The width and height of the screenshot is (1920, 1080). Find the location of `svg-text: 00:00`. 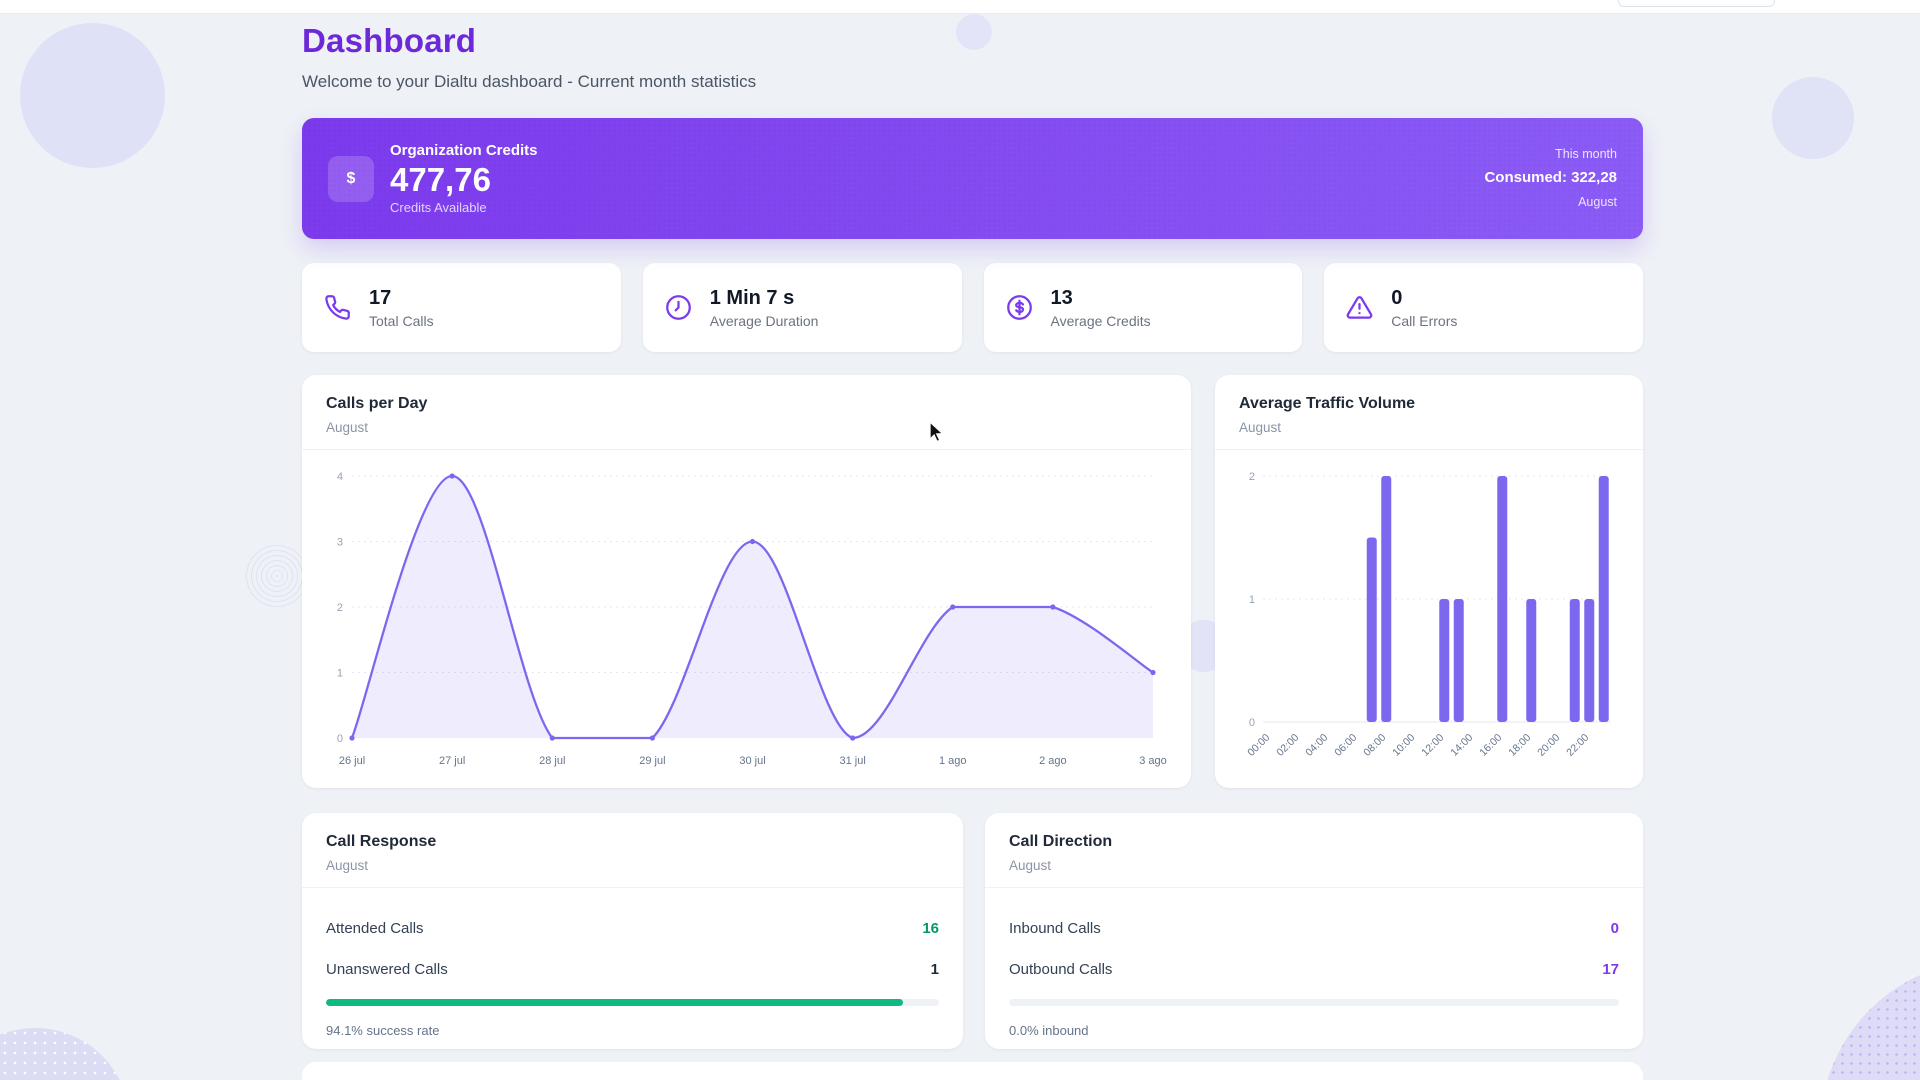

svg-text: 00:00 is located at coordinates (1258, 745).